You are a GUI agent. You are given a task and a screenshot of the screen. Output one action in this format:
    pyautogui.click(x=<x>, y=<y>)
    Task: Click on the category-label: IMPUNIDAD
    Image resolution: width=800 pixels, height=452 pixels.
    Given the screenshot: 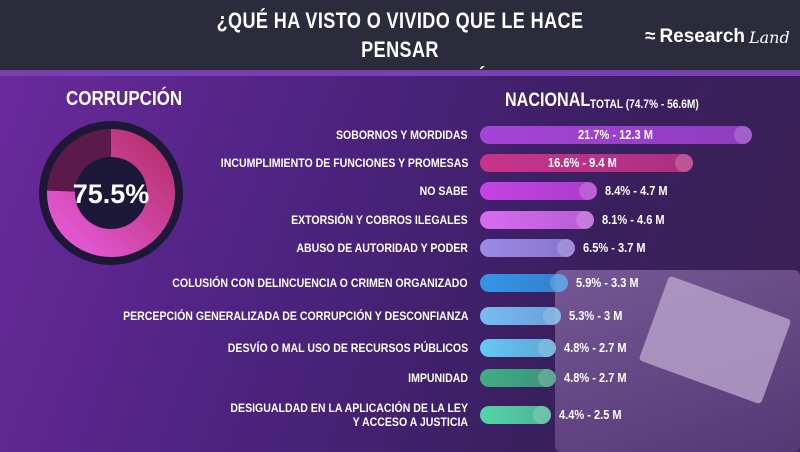 What is the action you would take?
    pyautogui.click(x=438, y=378)
    